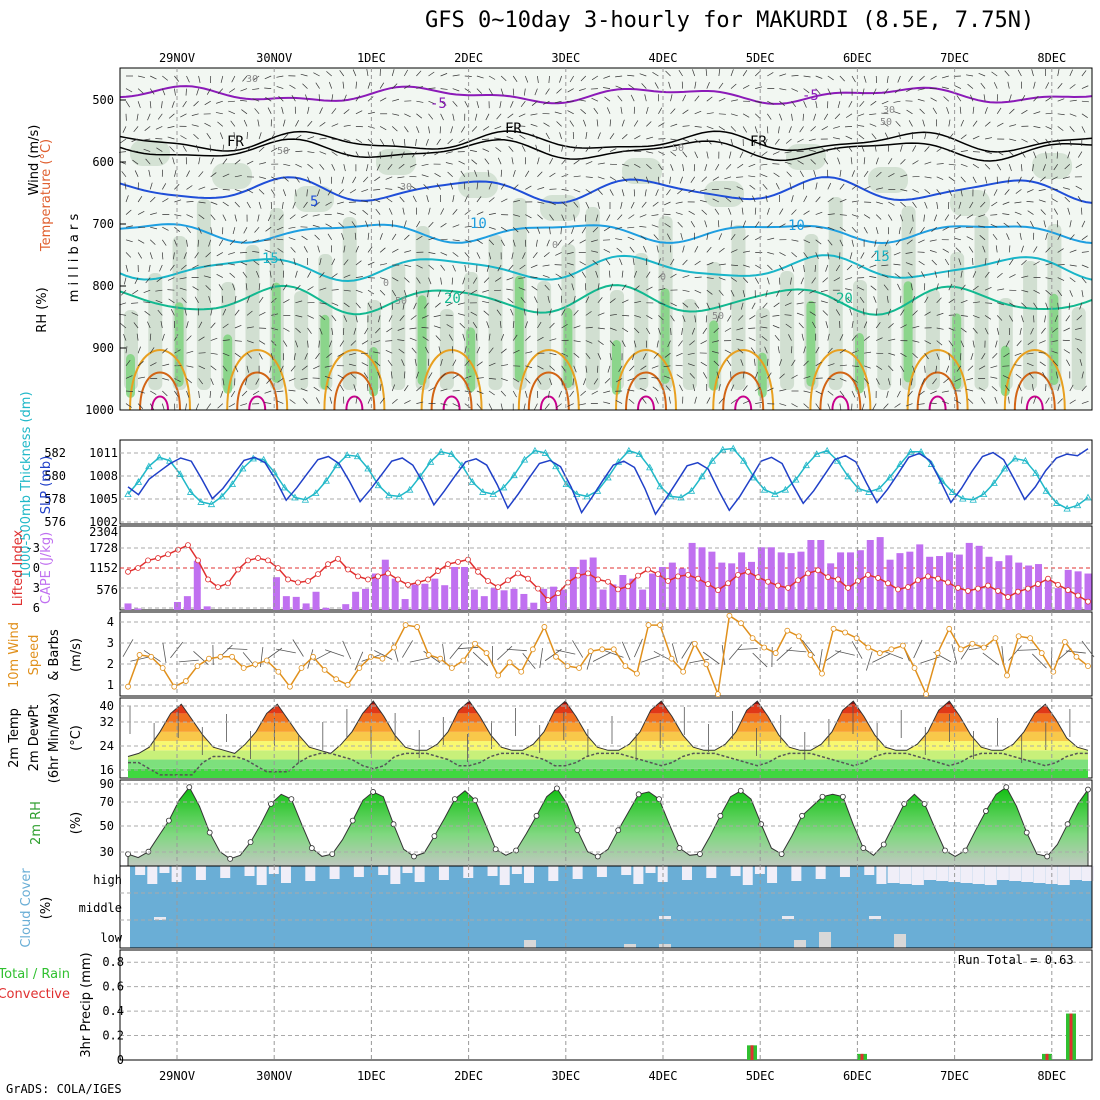 The width and height of the screenshot is (1100, 1100). What do you see at coordinates (606, 141) in the screenshot?
I see `temperature-contour` at bounding box center [606, 141].